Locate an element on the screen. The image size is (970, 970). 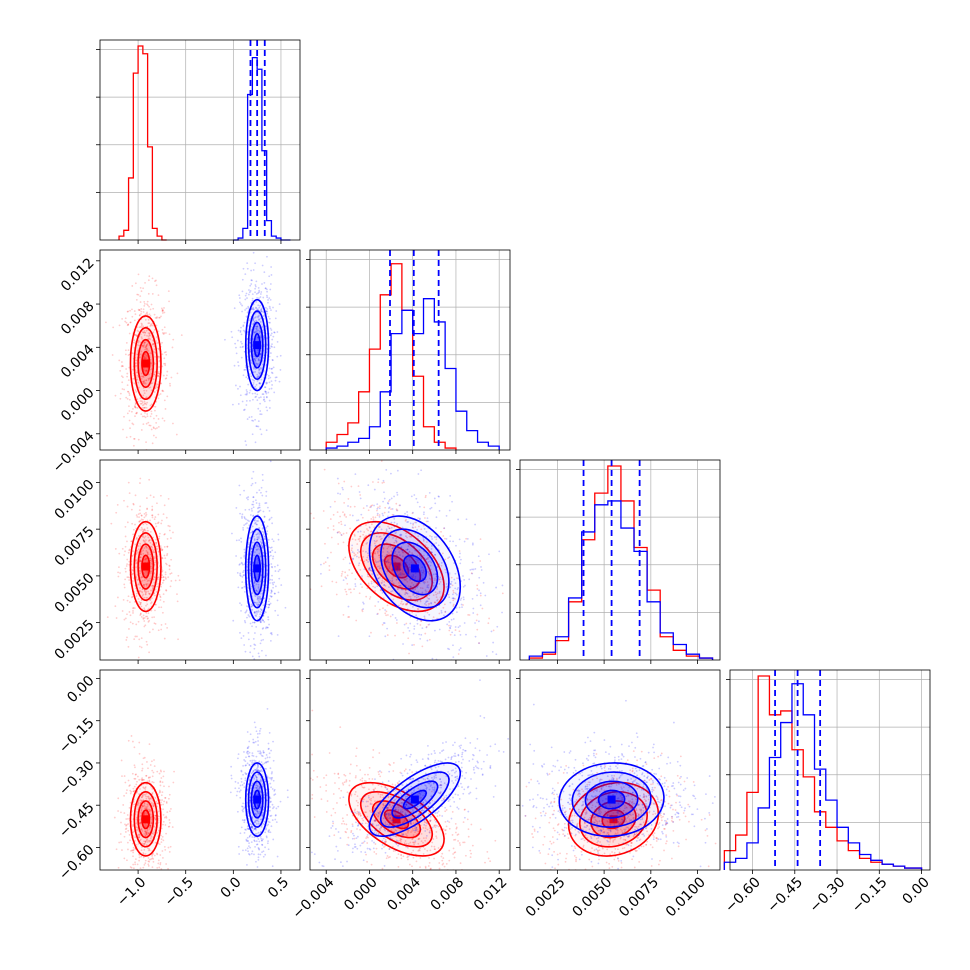
panel-2-1-content is located at coordinates (407, 560).